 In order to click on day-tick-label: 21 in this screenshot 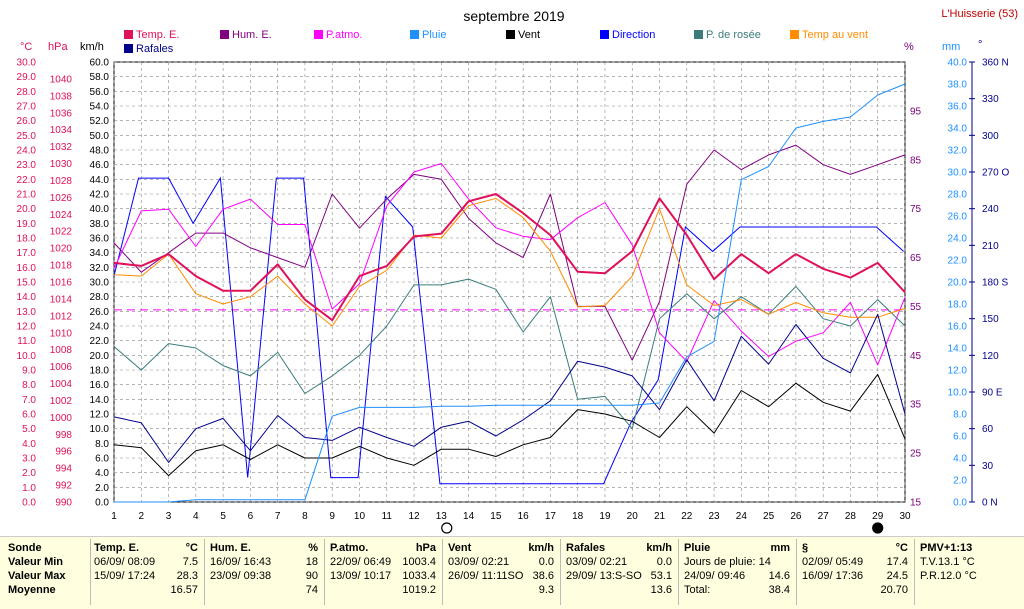, I will do `click(660, 516)`.